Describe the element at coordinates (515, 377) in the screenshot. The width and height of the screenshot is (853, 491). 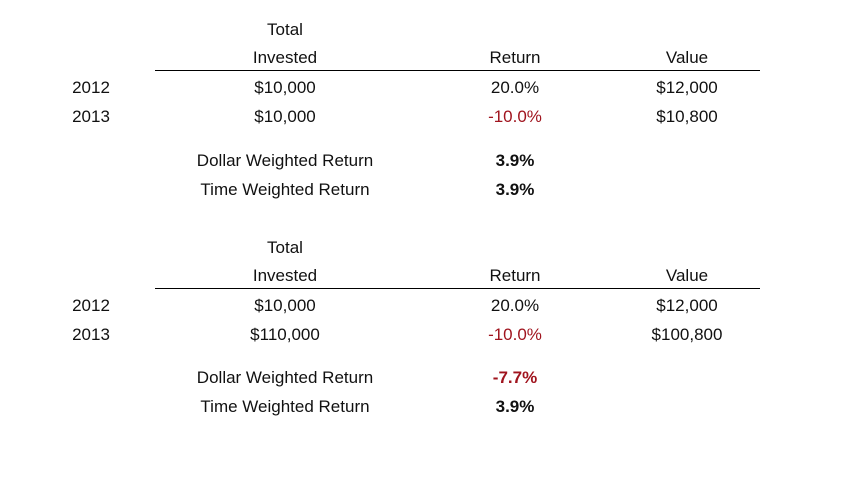
I see `summary-value: -7.7%` at that location.